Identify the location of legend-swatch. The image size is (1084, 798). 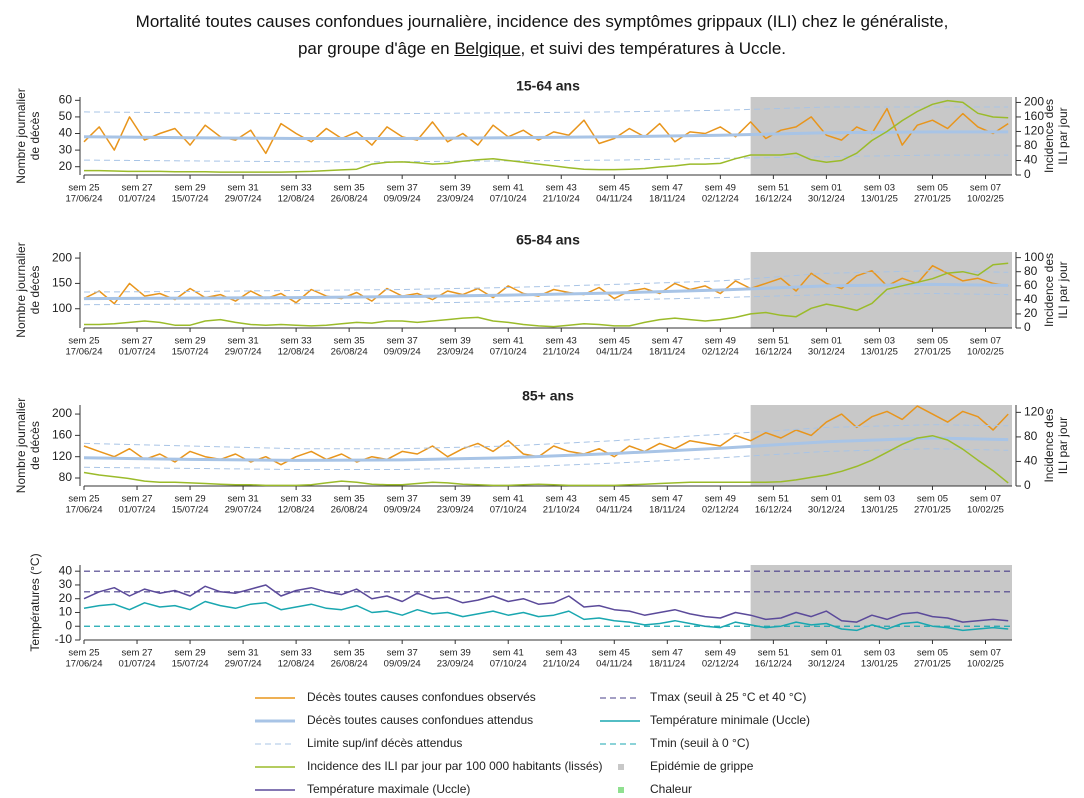
(621, 767).